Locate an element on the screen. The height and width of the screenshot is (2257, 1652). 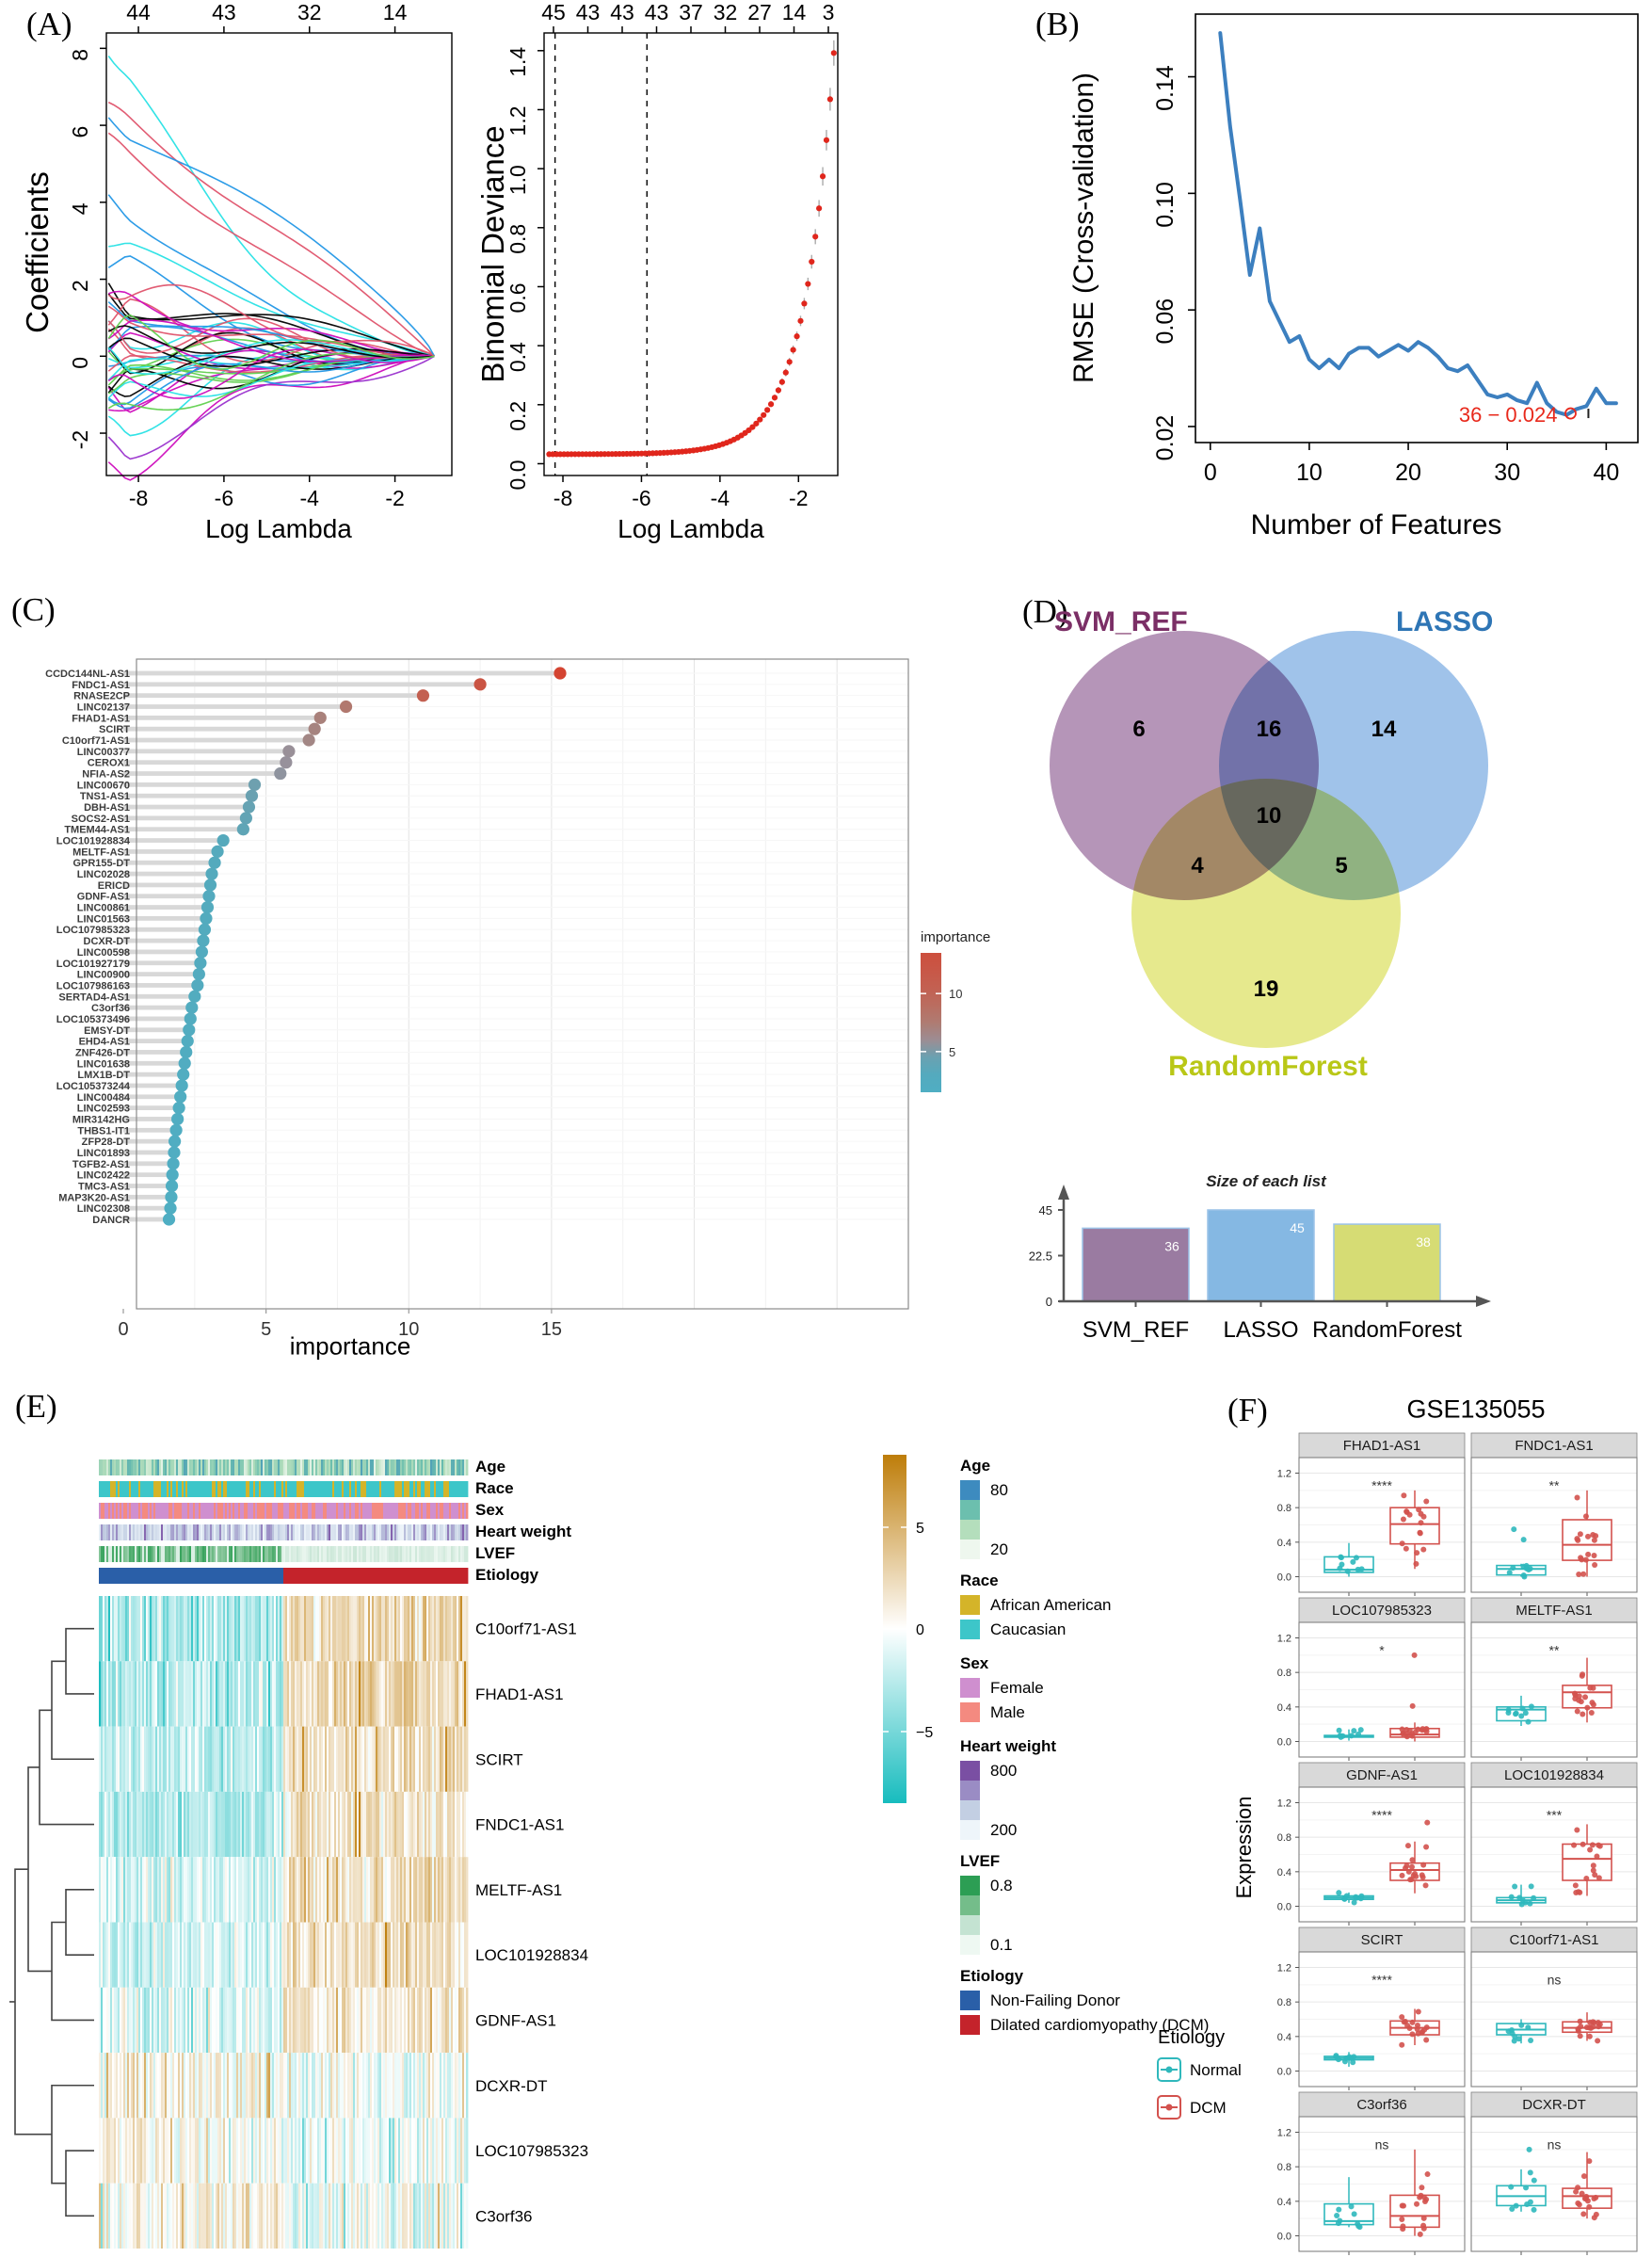
heatmap-gene-label: C10orf71-AS1 is located at coordinates (526, 1629).